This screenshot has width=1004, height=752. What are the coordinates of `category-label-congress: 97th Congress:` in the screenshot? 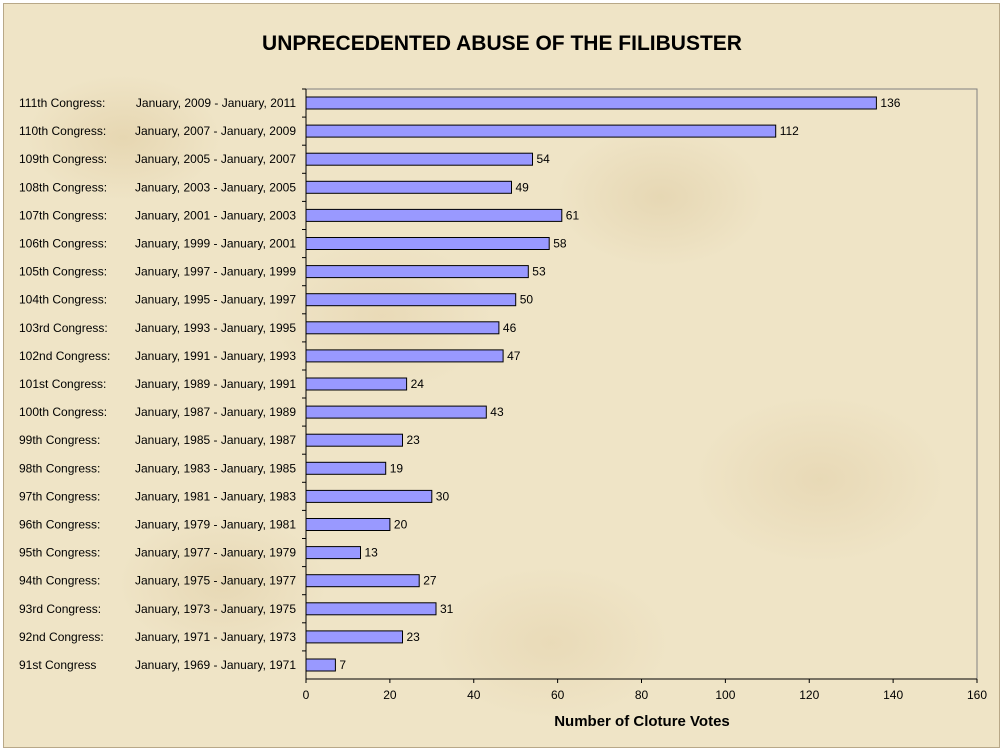 It's located at (59, 496).